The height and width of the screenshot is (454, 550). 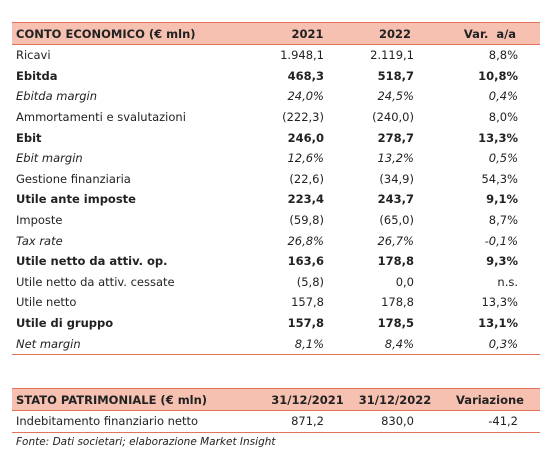 I want to click on table-row: Utile ante imposte 223,4 243,7 9,1%, so click(x=276, y=199).